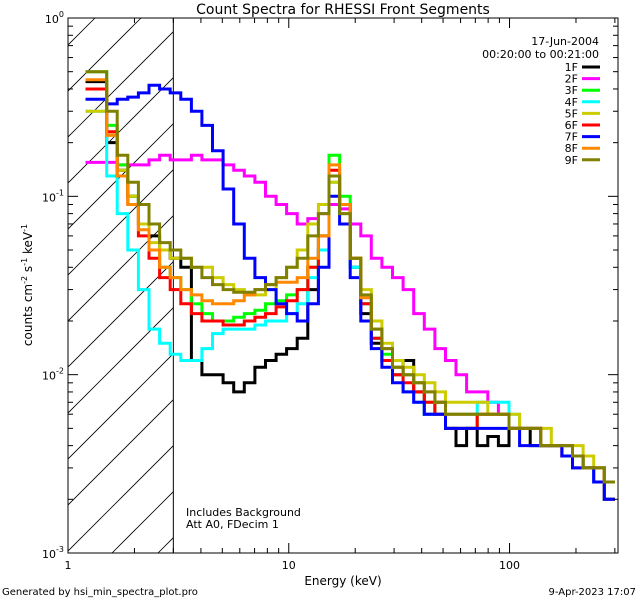 The width and height of the screenshot is (640, 600). What do you see at coordinates (243, 512) in the screenshot?
I see `annotation-background: Includes Background` at bounding box center [243, 512].